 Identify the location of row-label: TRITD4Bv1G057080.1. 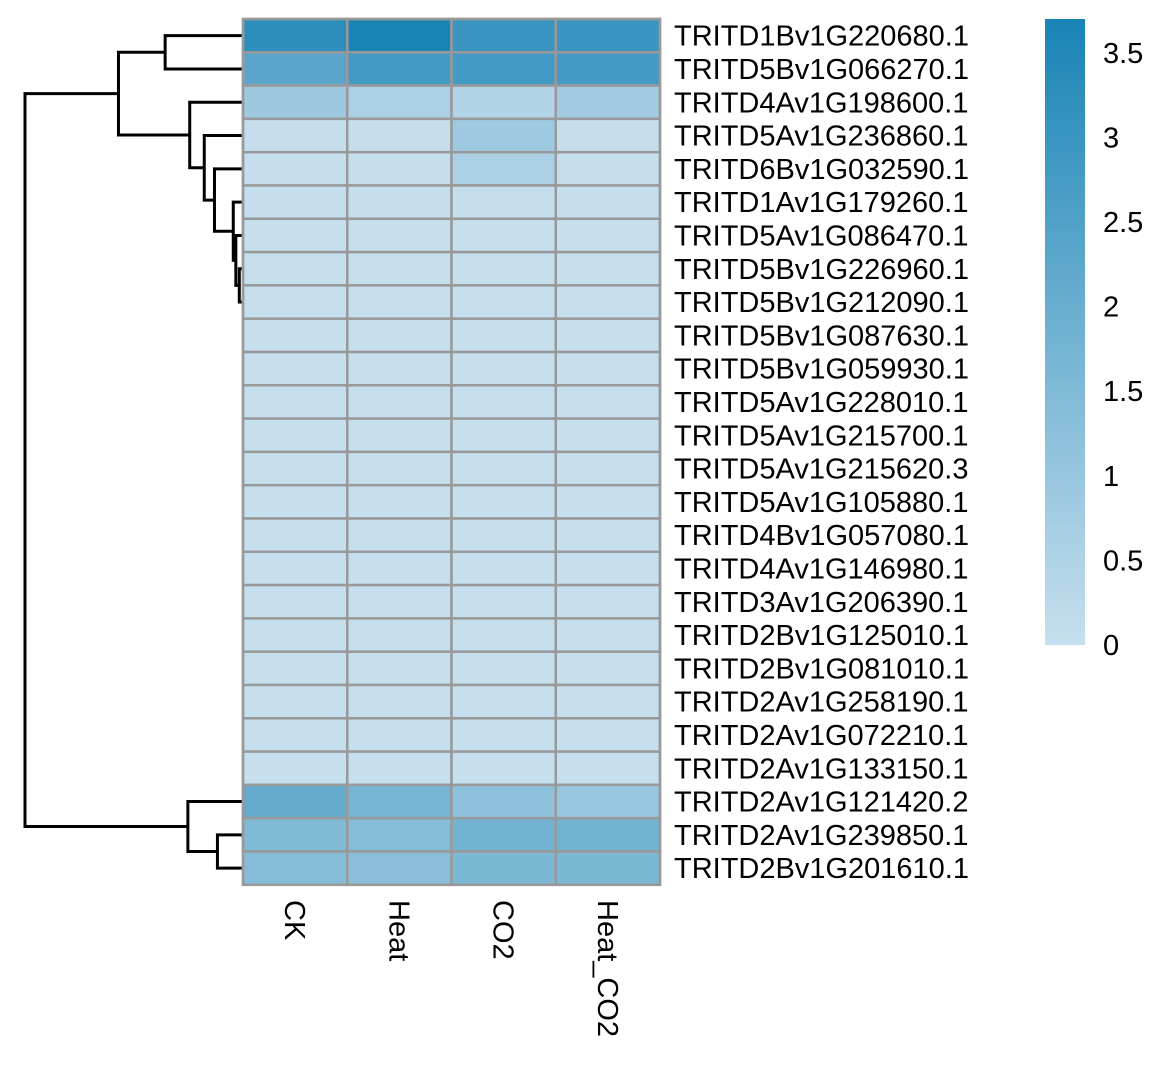
(821, 536).